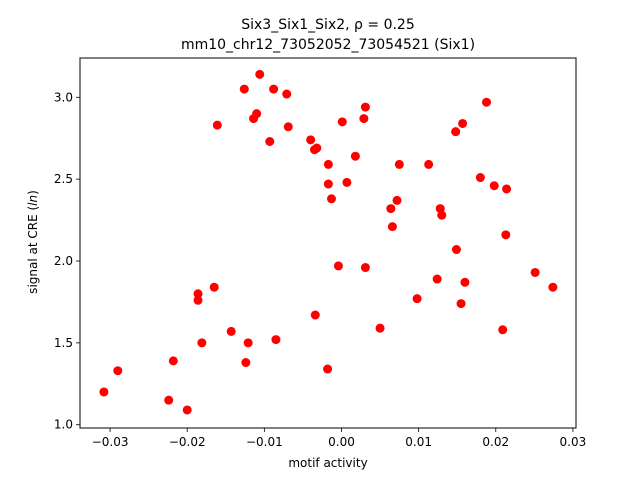 This screenshot has height=480, width=640. I want to click on chart-title-rho: ρ = 0.25, so click(384, 25).